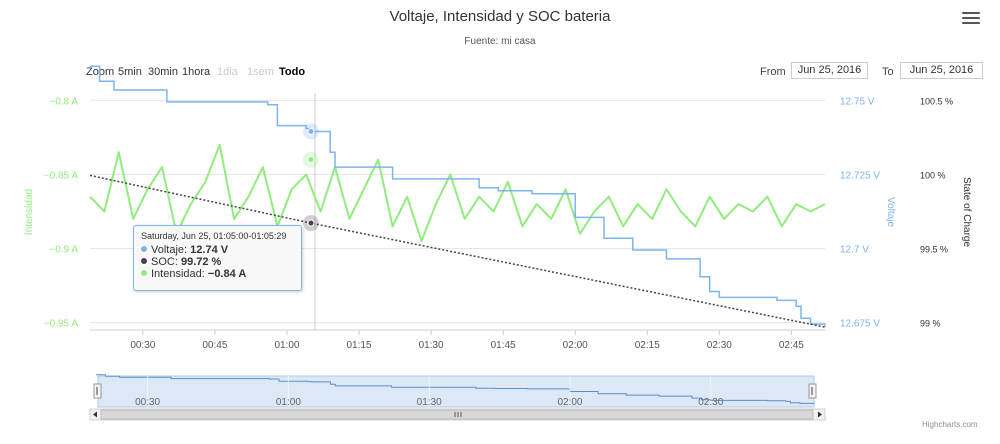 The image size is (1000, 444). Describe the element at coordinates (941, 70) in the screenshot. I see `to-date-input: Jun 25, 2016` at that location.